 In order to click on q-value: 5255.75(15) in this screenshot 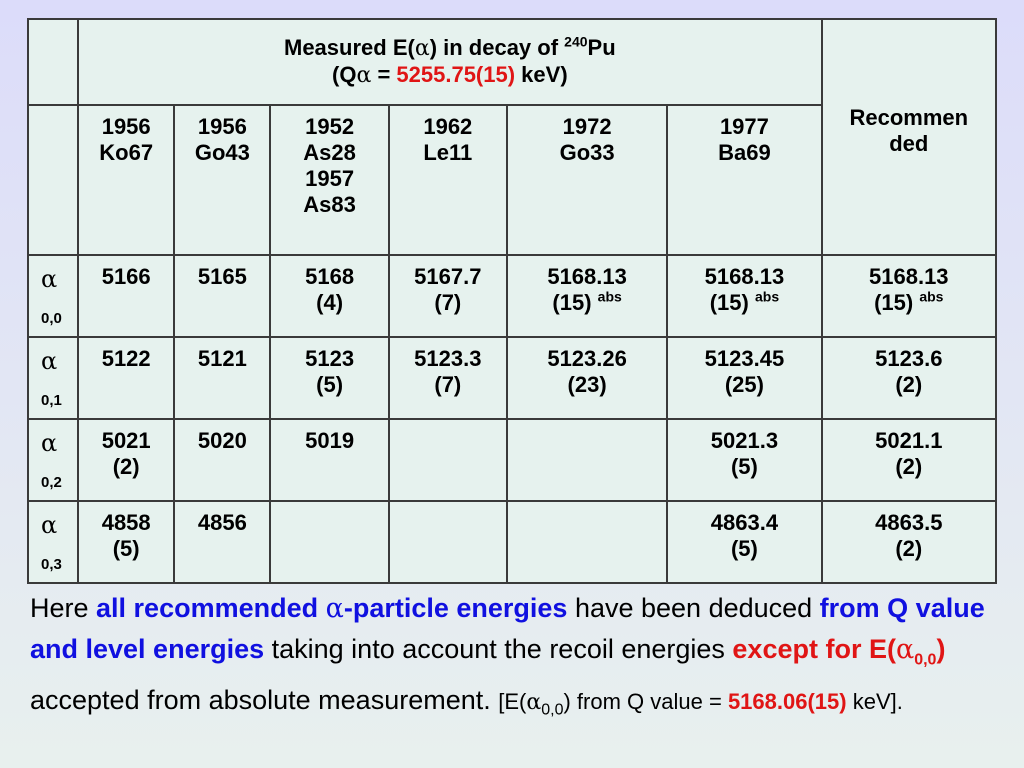, I will do `click(456, 74)`.